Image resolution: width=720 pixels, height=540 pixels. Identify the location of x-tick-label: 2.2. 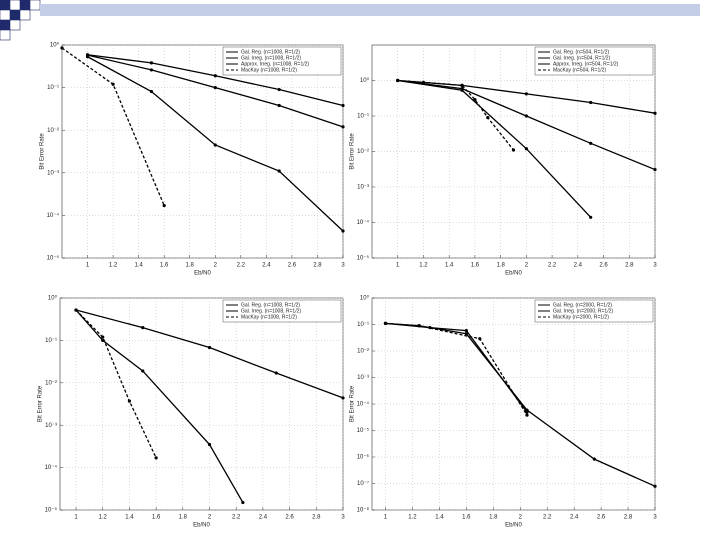
(236, 518).